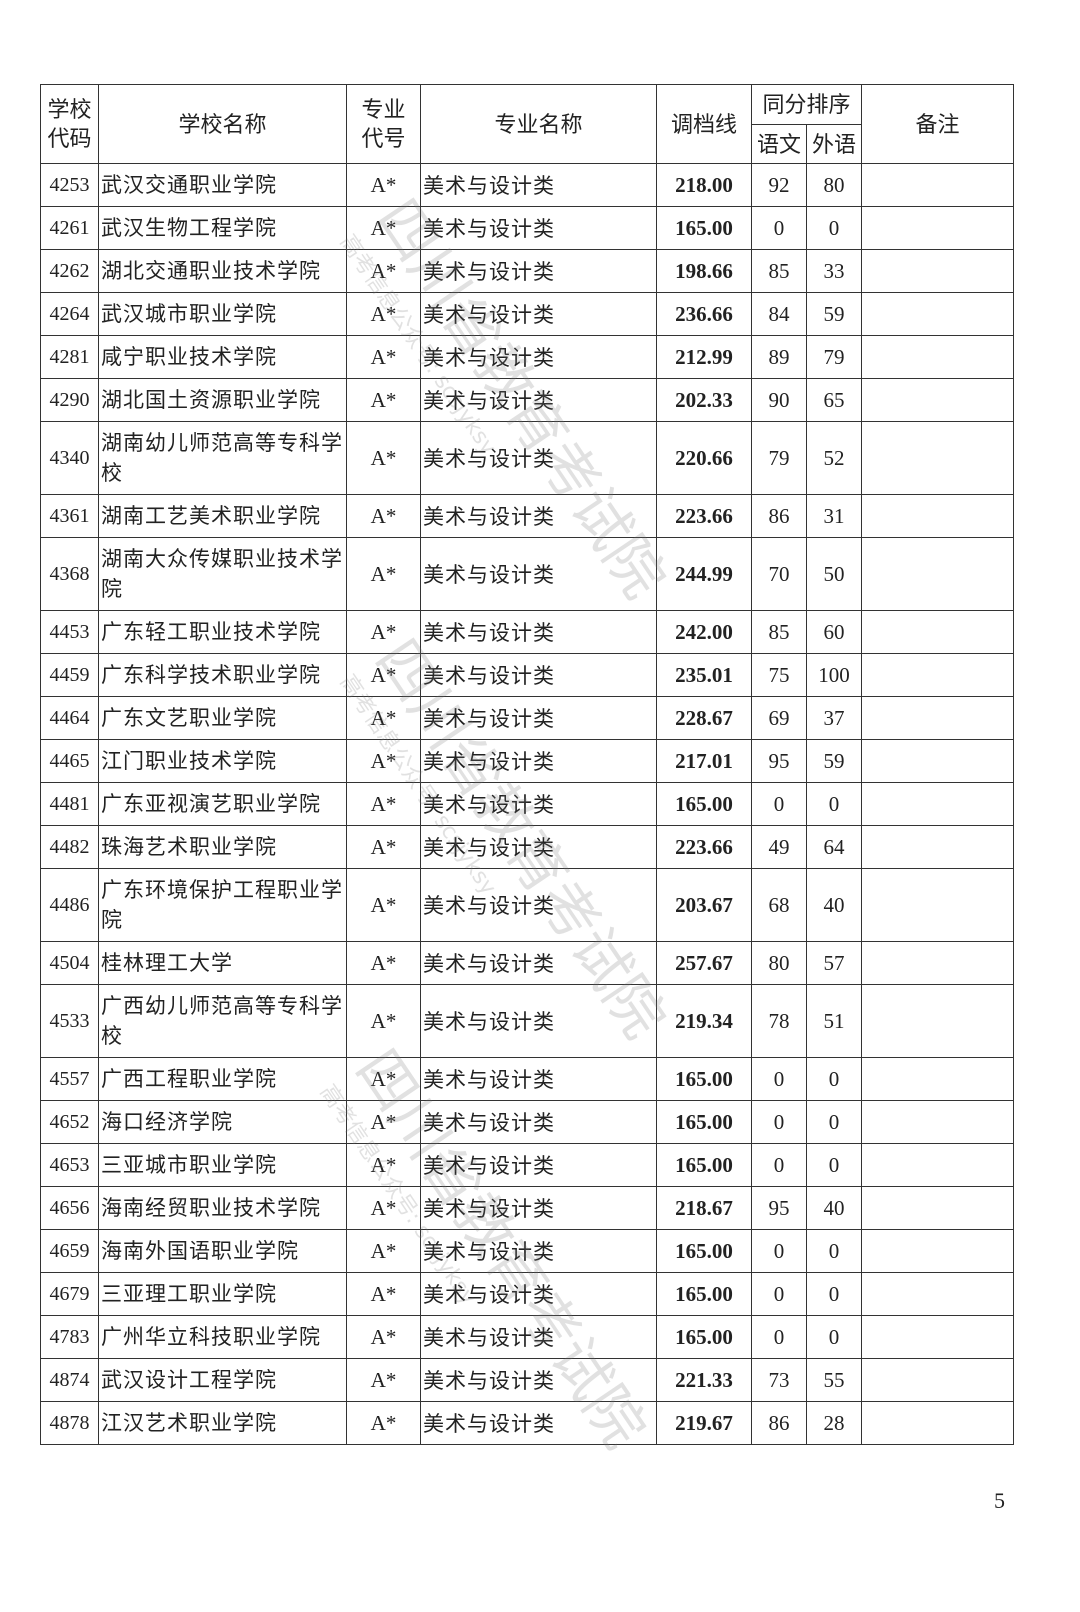 The height and width of the screenshot is (1612, 1080). I want to click on header-foreign: 外语, so click(834, 144).